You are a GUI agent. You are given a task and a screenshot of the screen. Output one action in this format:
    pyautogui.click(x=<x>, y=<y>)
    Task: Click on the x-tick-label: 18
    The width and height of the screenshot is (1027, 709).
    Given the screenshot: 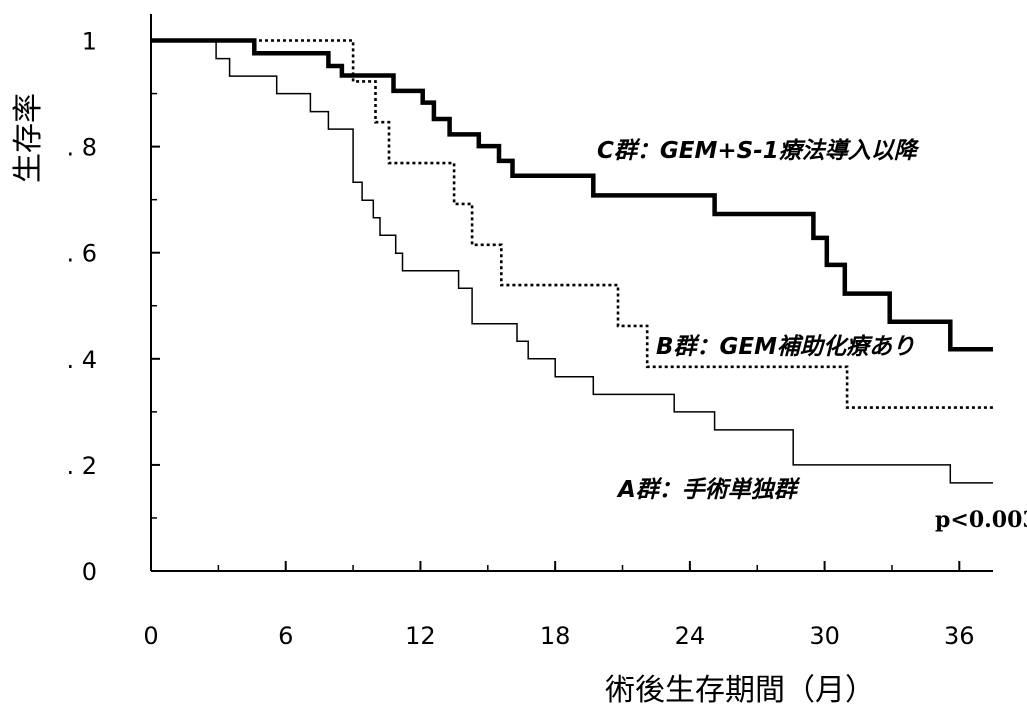 What is the action you would take?
    pyautogui.click(x=555, y=636)
    